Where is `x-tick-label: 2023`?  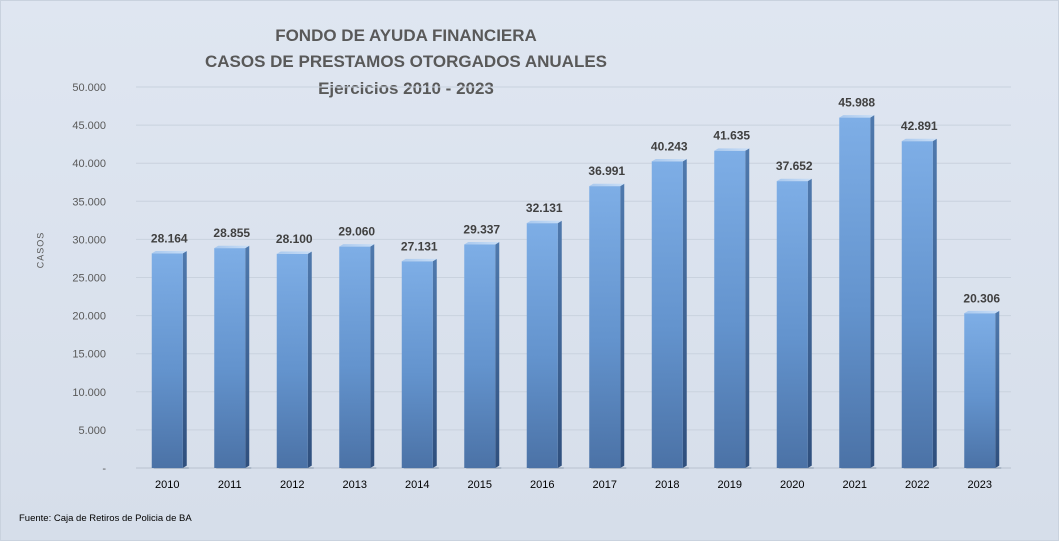
x-tick-label: 2023 is located at coordinates (980, 485).